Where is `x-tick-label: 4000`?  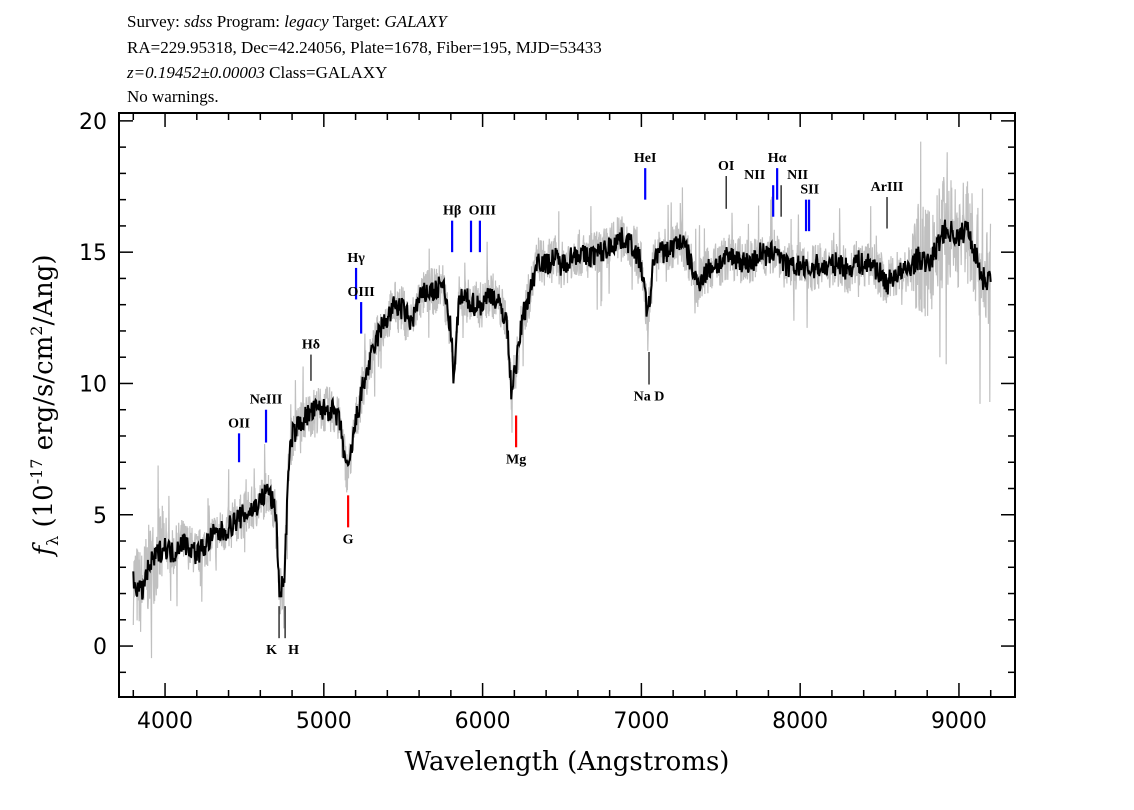 x-tick-label: 4000 is located at coordinates (165, 721).